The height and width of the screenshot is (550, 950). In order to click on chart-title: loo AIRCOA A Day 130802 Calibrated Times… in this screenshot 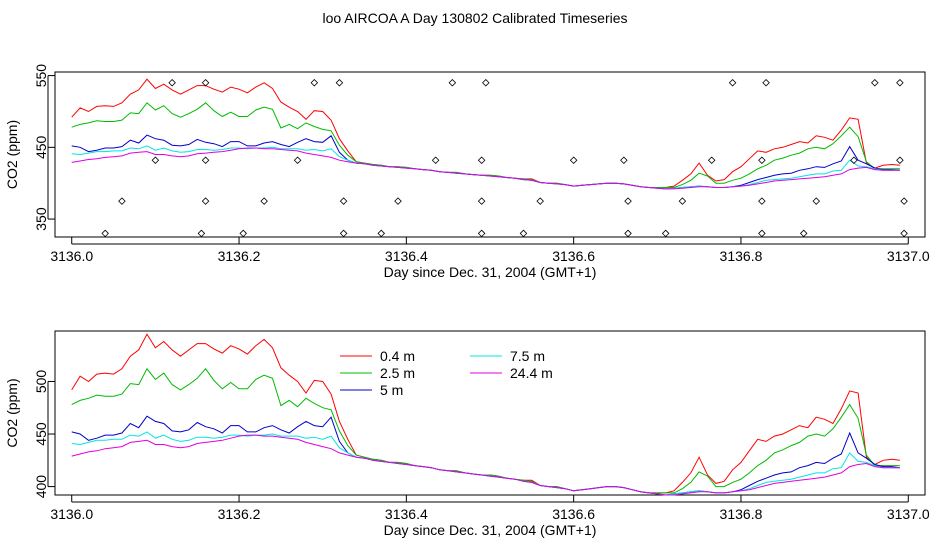, I will do `click(475, 18)`.